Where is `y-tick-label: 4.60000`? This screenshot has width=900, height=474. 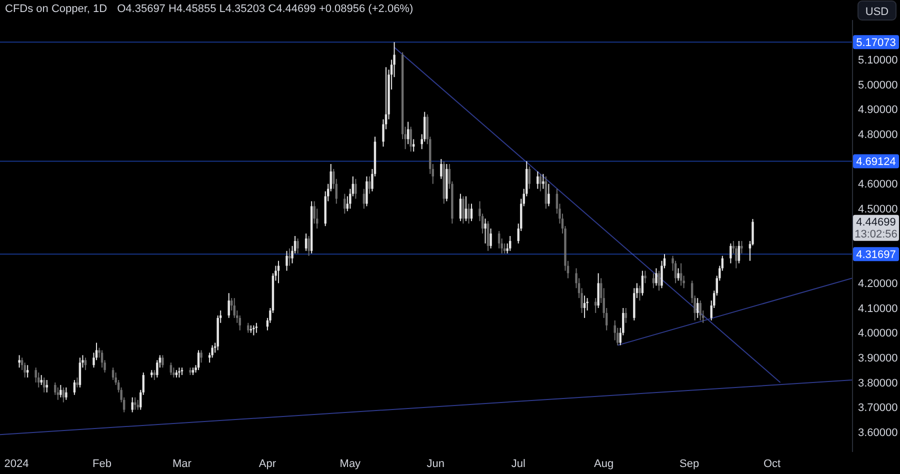 y-tick-label: 4.60000 is located at coordinates (878, 184).